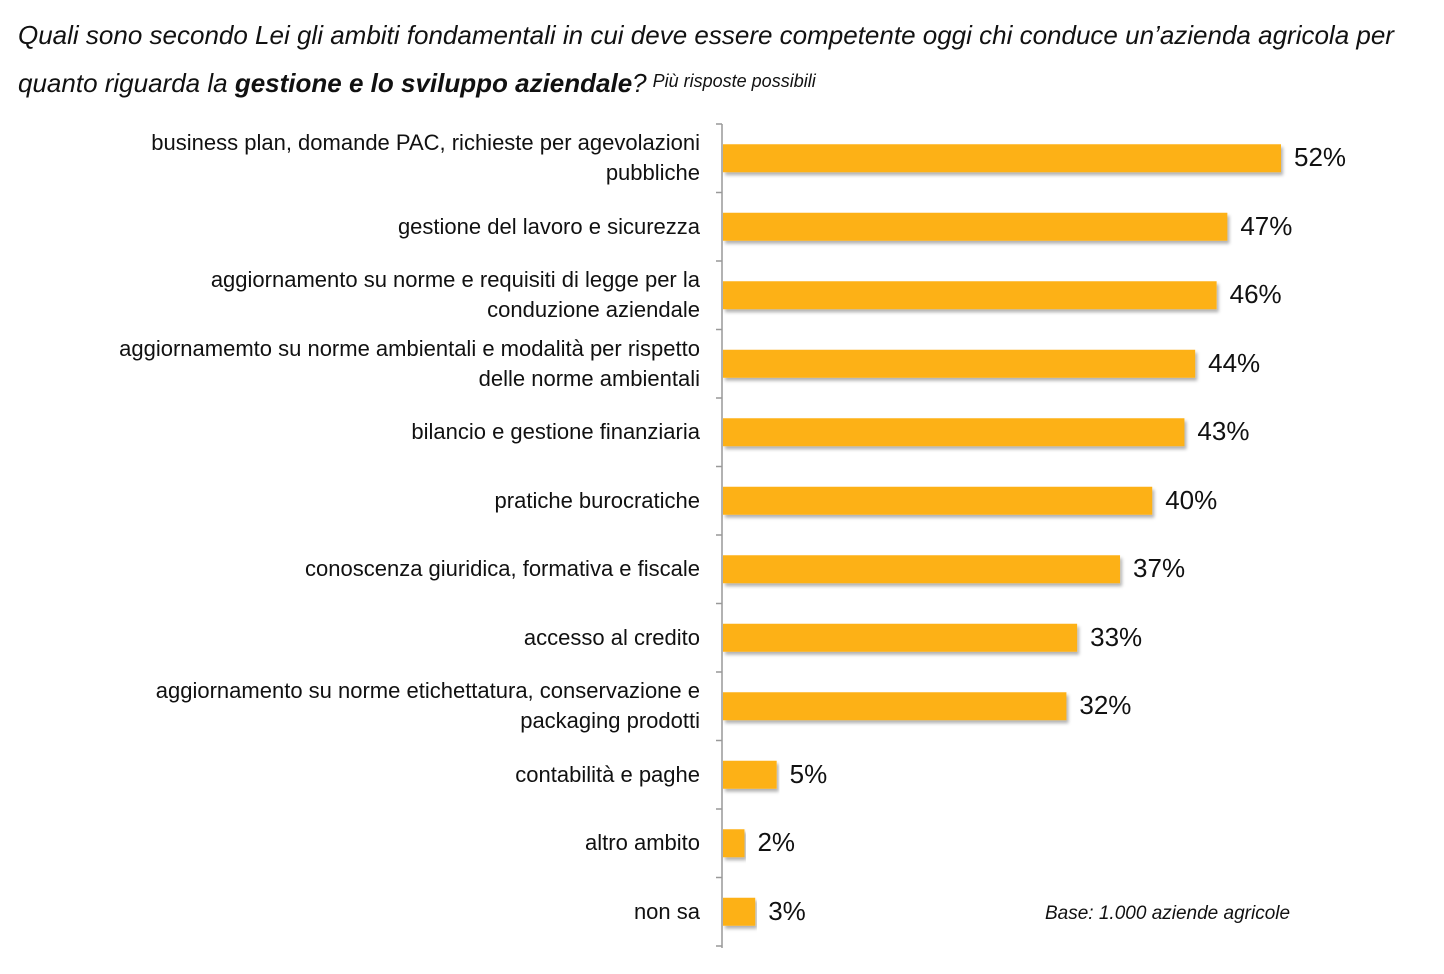  What do you see at coordinates (639, 83) in the screenshot?
I see `title-part: ?` at bounding box center [639, 83].